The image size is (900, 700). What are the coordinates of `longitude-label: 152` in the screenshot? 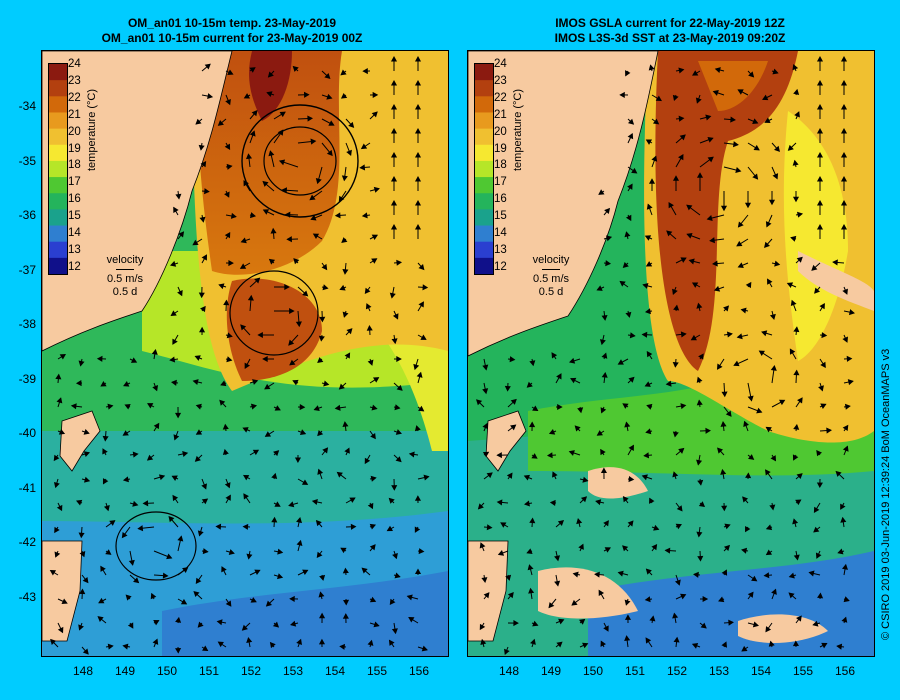 It's located at (251, 671).